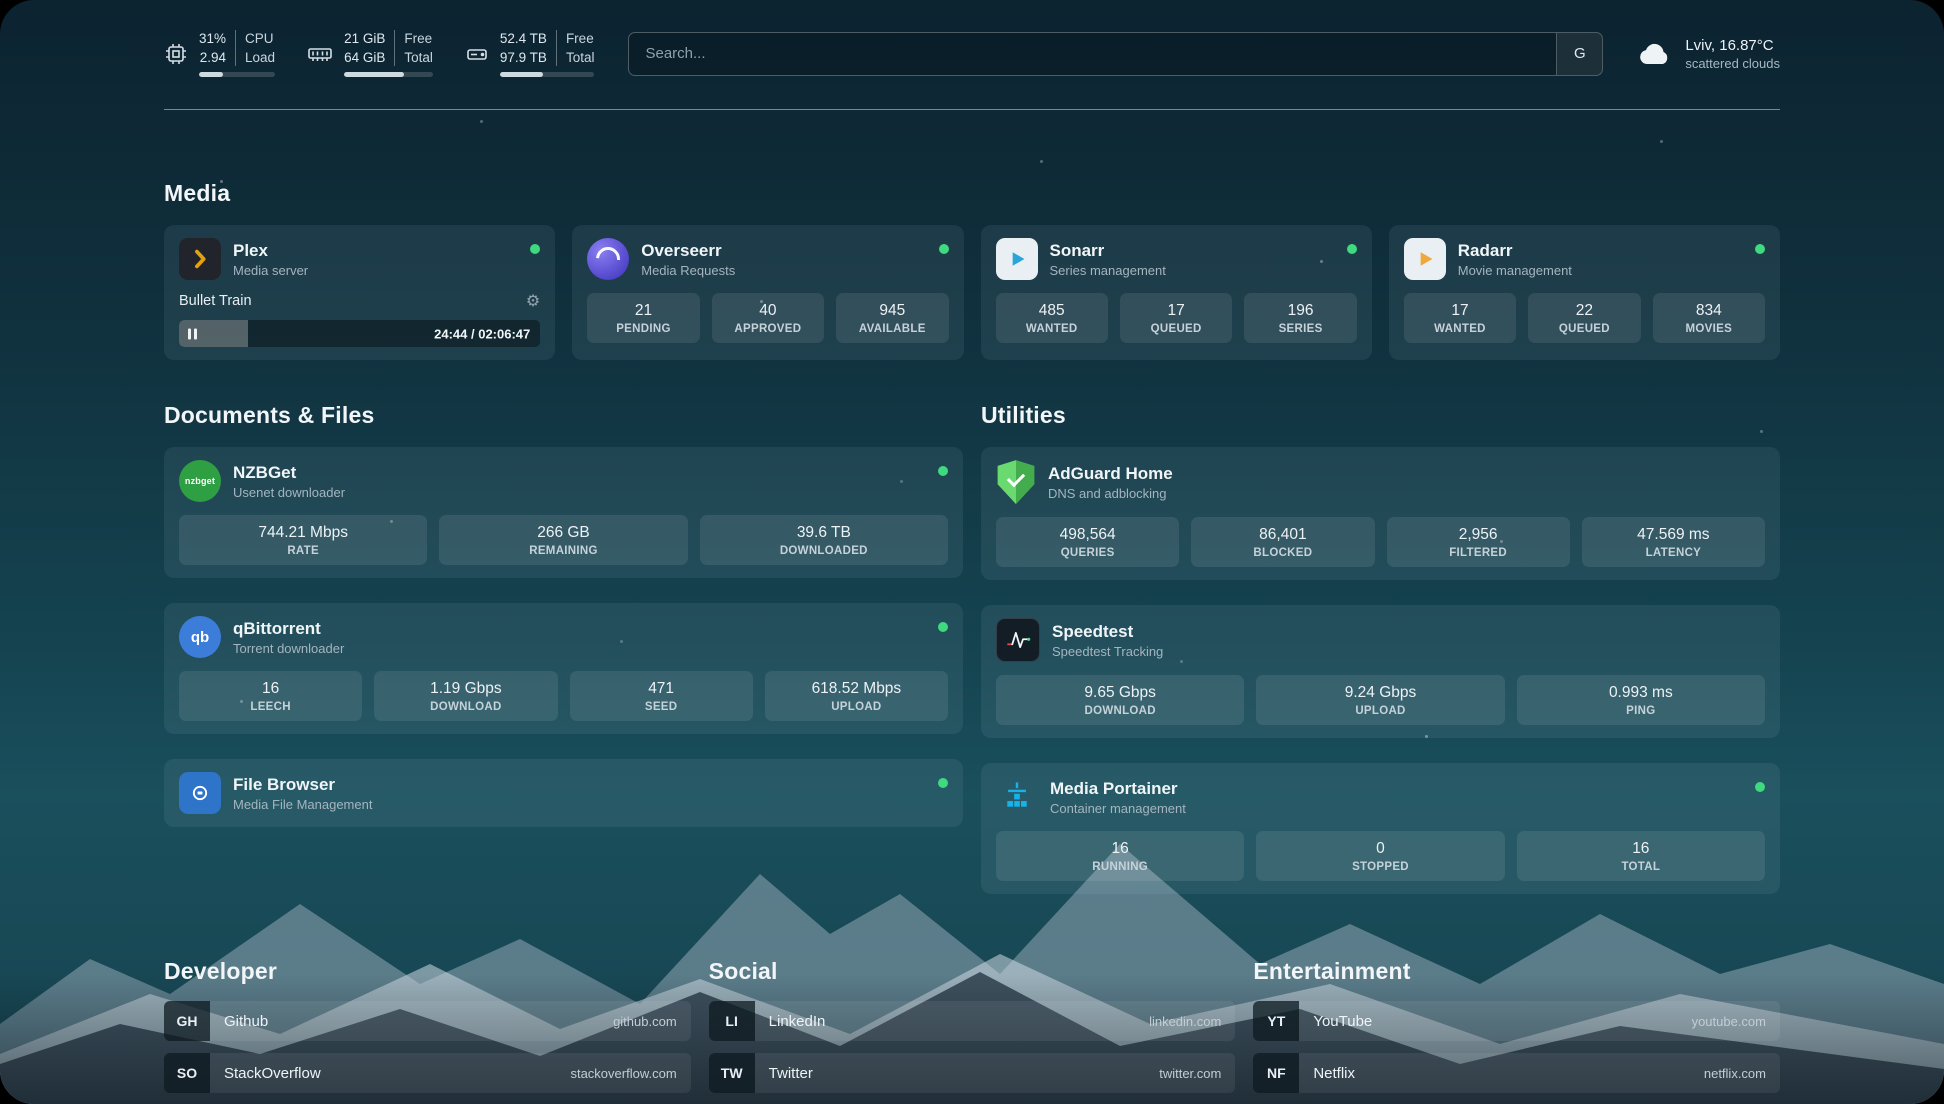 The width and height of the screenshot is (1944, 1104). I want to click on cpu-values: 31% 2.94, so click(218, 48).